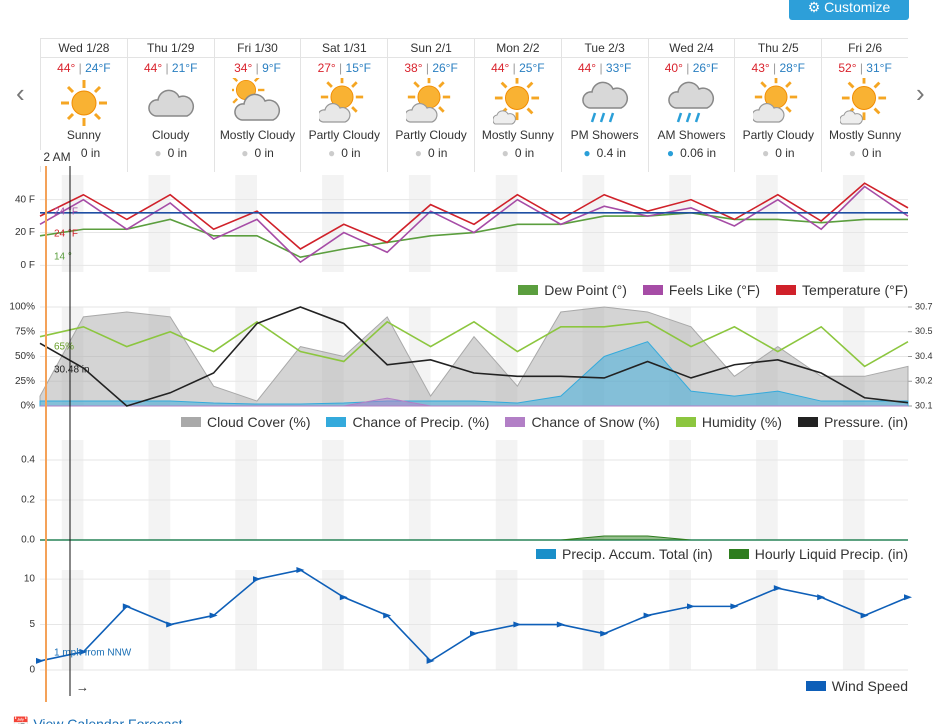 Image resolution: width=935 pixels, height=724 pixels. Describe the element at coordinates (691, 105) in the screenshot. I see `day-column: Wed 2/4 40° | 26°F AM Showers ● 0.06 in` at that location.